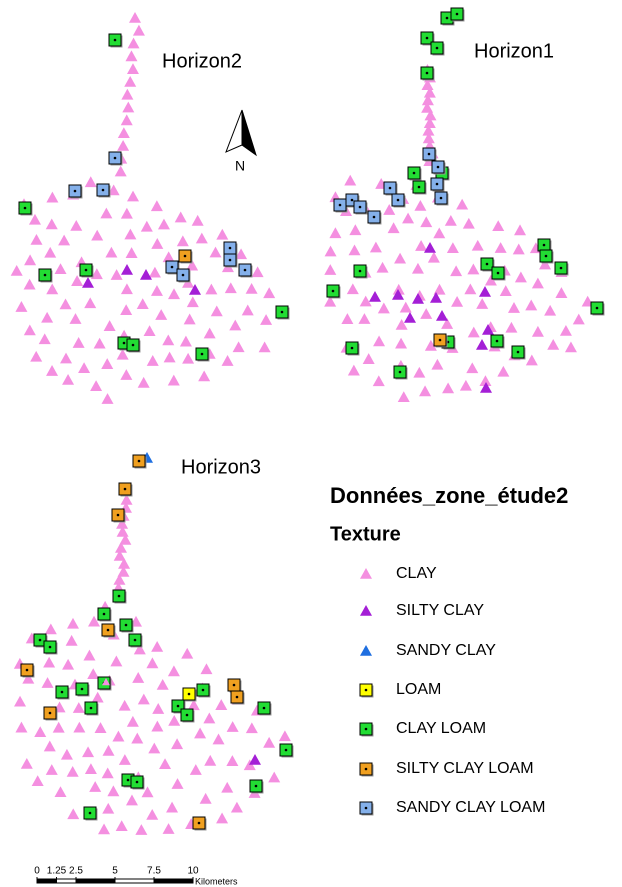 This screenshot has height=887, width=622. I want to click on legend-label: SANDY CLAY LOAM, so click(470, 807).